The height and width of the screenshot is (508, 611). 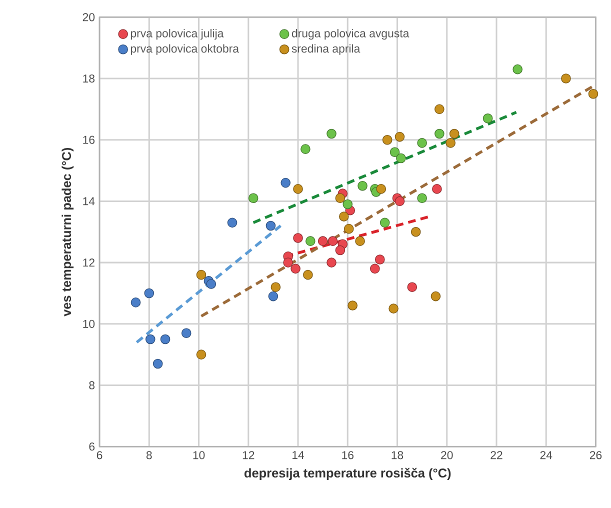 I want to click on x-tick-label: 22, so click(x=496, y=455).